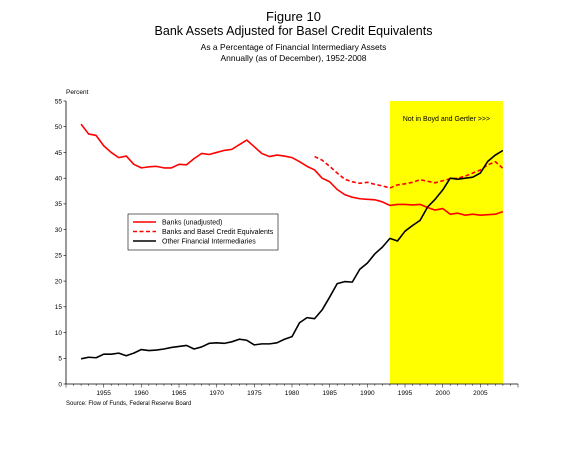  What do you see at coordinates (405, 393) in the screenshot?
I see `x-tick-label: 1995` at bounding box center [405, 393].